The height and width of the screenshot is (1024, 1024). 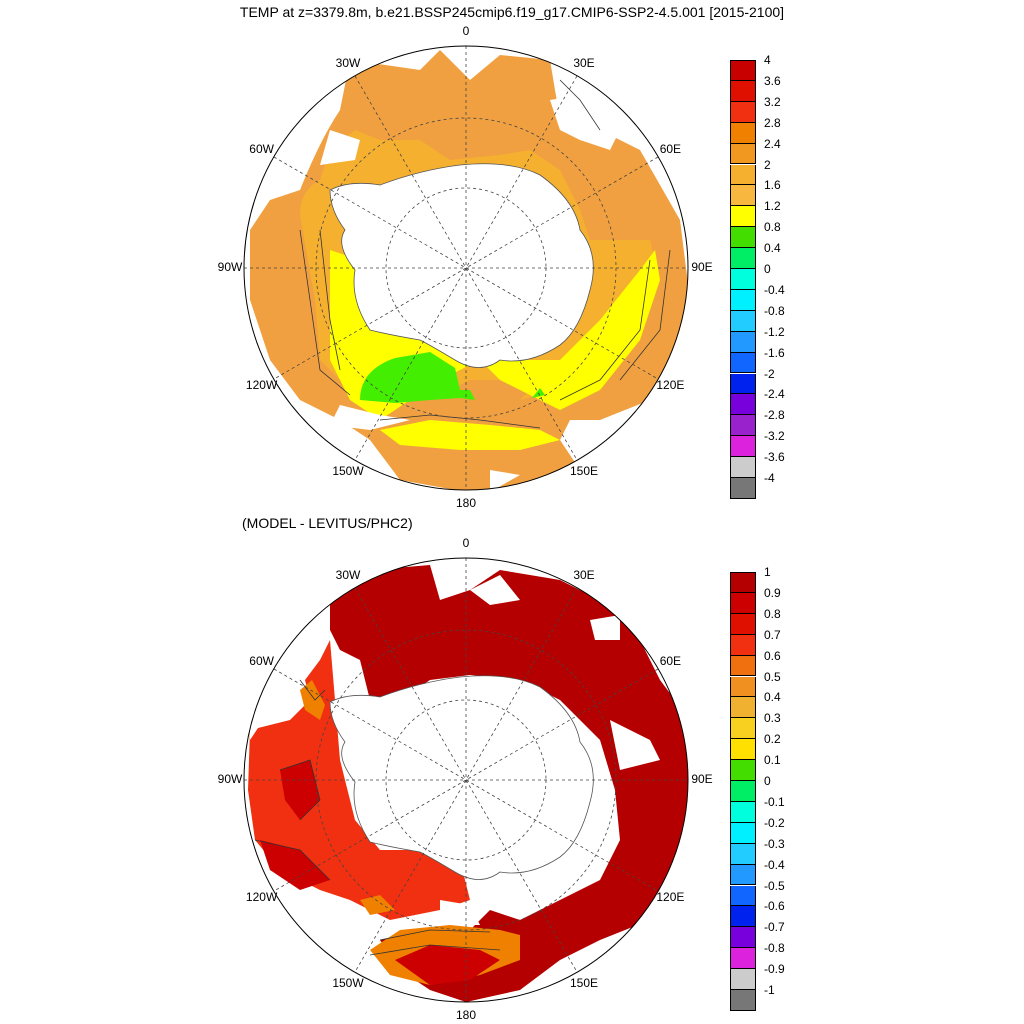 I want to click on top-colorbar-label: 3.6, so click(x=772, y=80).